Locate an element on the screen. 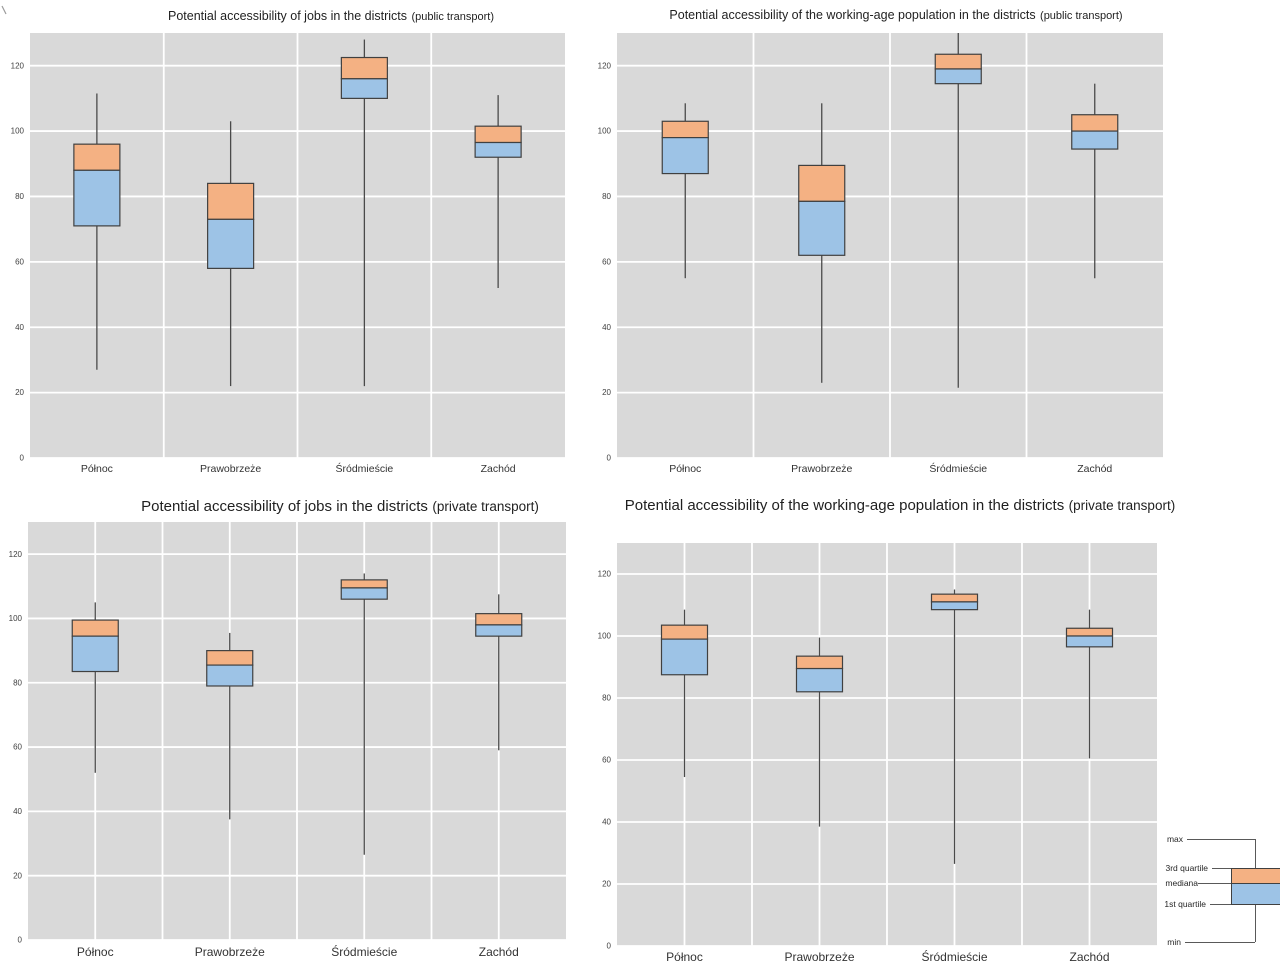  legend-label-mediana: mediana is located at coordinates (1181, 883).